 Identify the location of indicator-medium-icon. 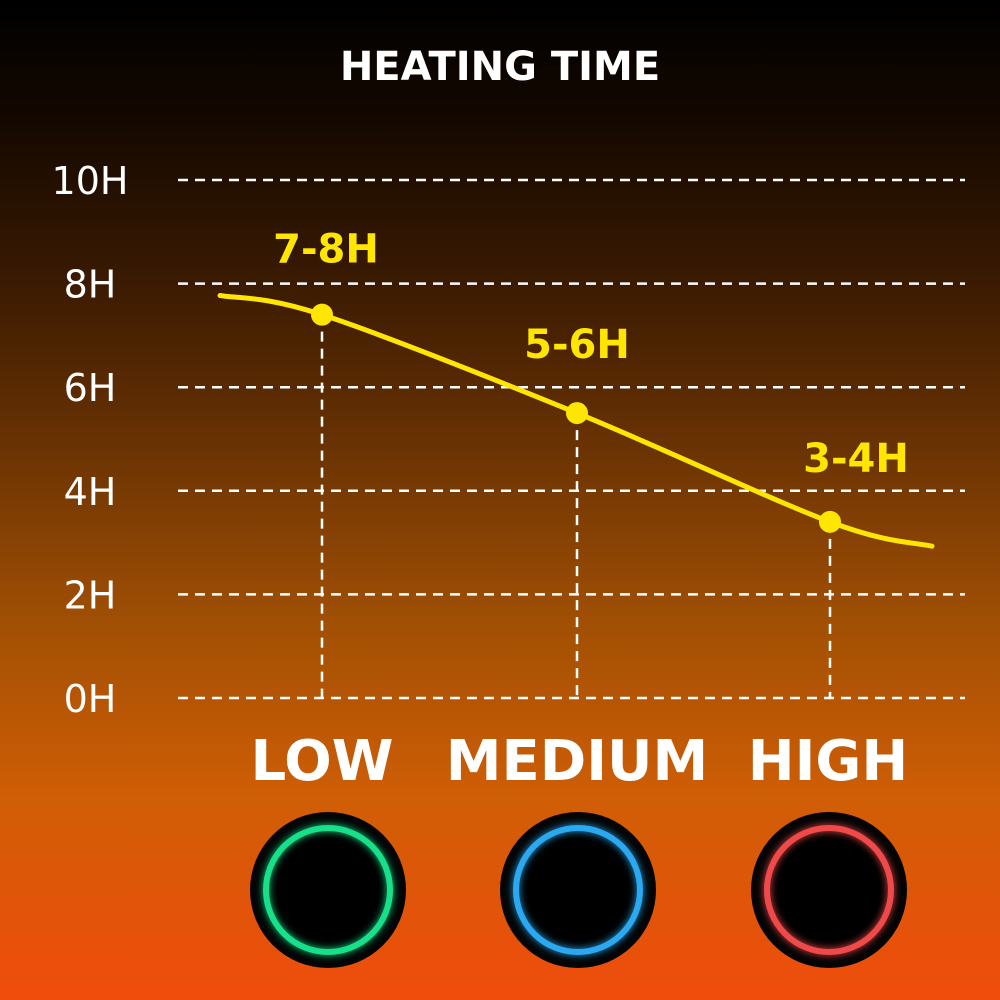
(578, 890).